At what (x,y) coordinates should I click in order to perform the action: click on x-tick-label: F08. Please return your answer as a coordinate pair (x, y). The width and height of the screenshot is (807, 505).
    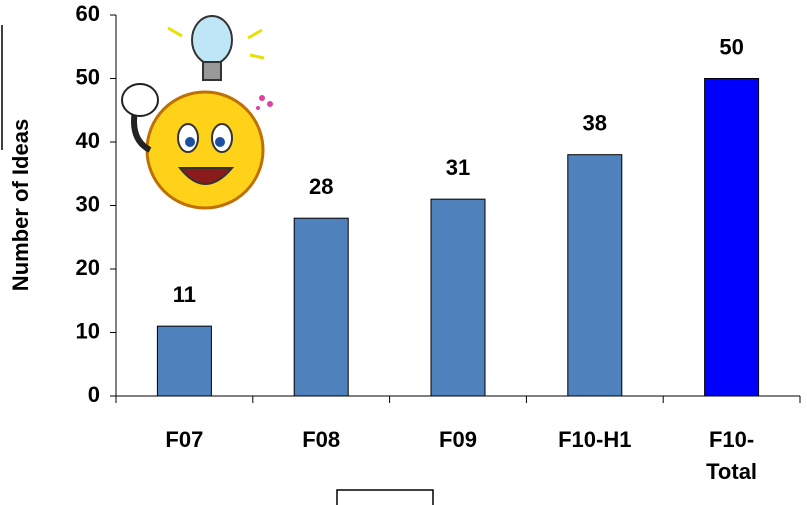
    Looking at the image, I should click on (321, 439).